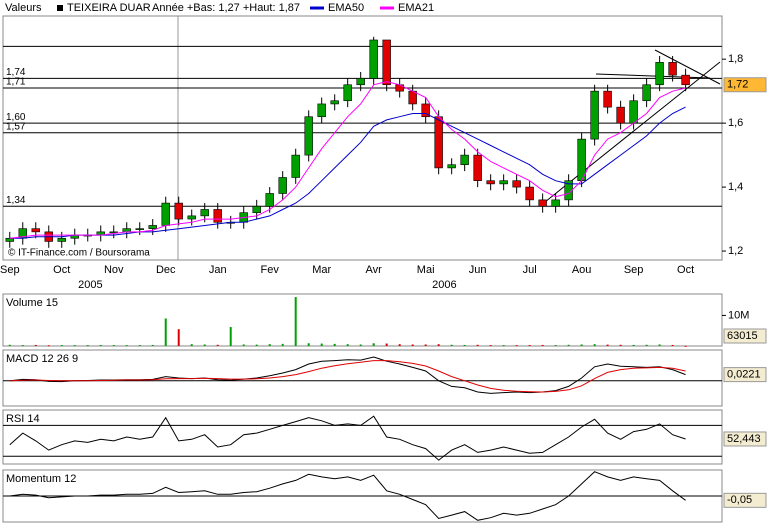 This screenshot has width=769, height=527. Describe the element at coordinates (16, 126) in the screenshot. I see `level-label: 1,57` at that location.